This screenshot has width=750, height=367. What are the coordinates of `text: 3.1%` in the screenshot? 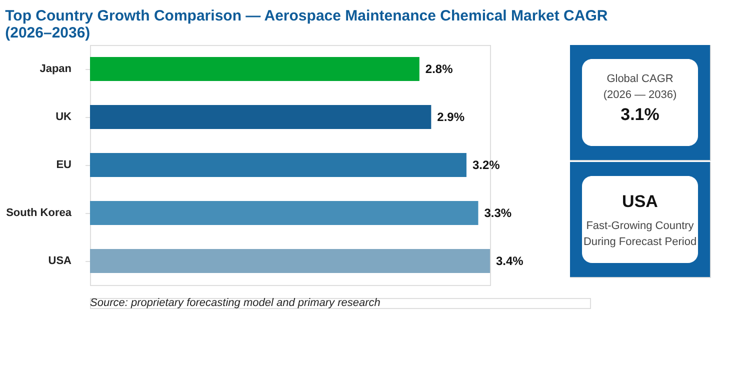 It's located at (640, 114).